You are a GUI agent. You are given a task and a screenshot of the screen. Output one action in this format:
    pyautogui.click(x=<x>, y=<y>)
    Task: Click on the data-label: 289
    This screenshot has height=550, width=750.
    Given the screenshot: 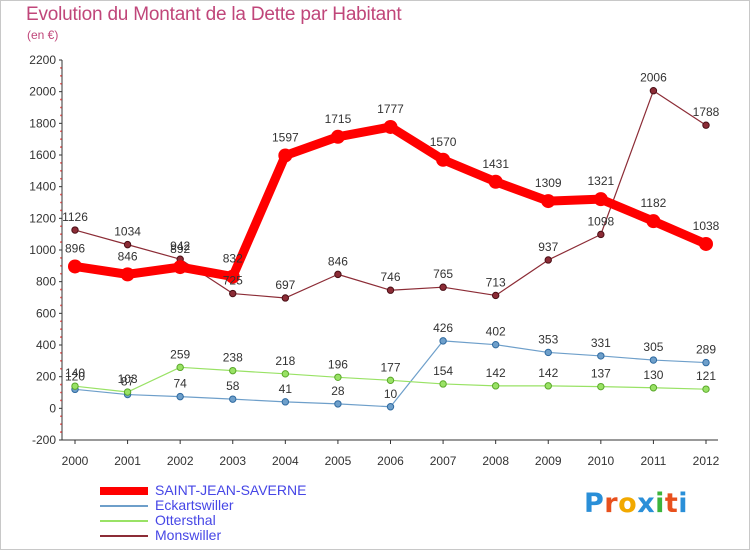 What is the action you would take?
    pyautogui.click(x=706, y=350)
    